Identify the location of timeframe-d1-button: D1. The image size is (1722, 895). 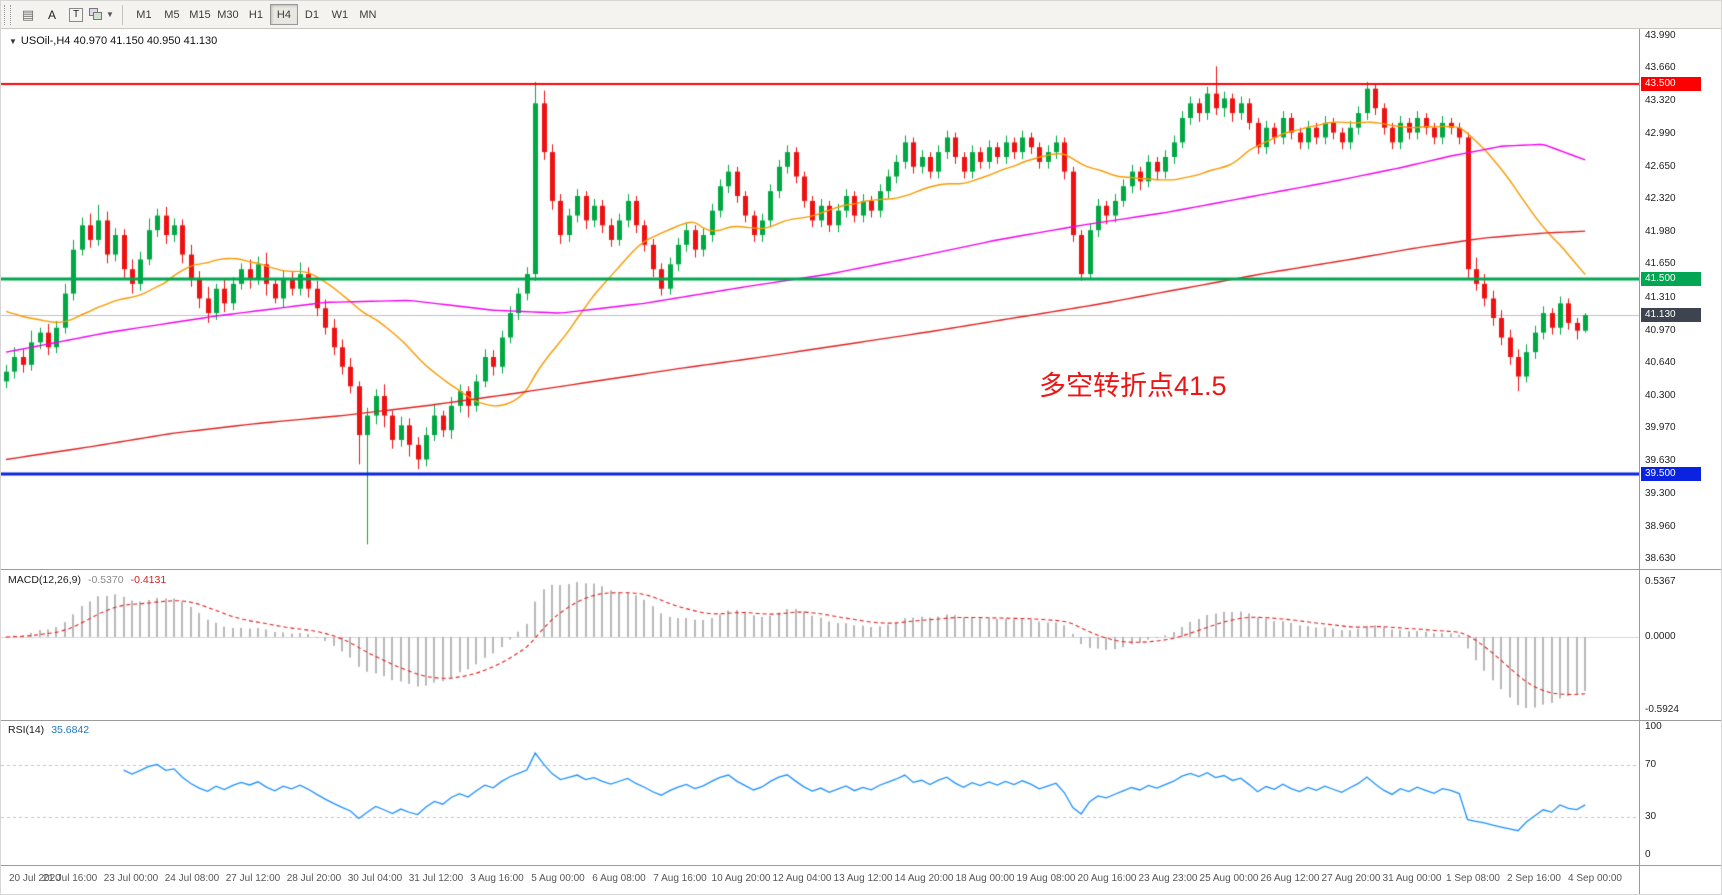
(312, 14).